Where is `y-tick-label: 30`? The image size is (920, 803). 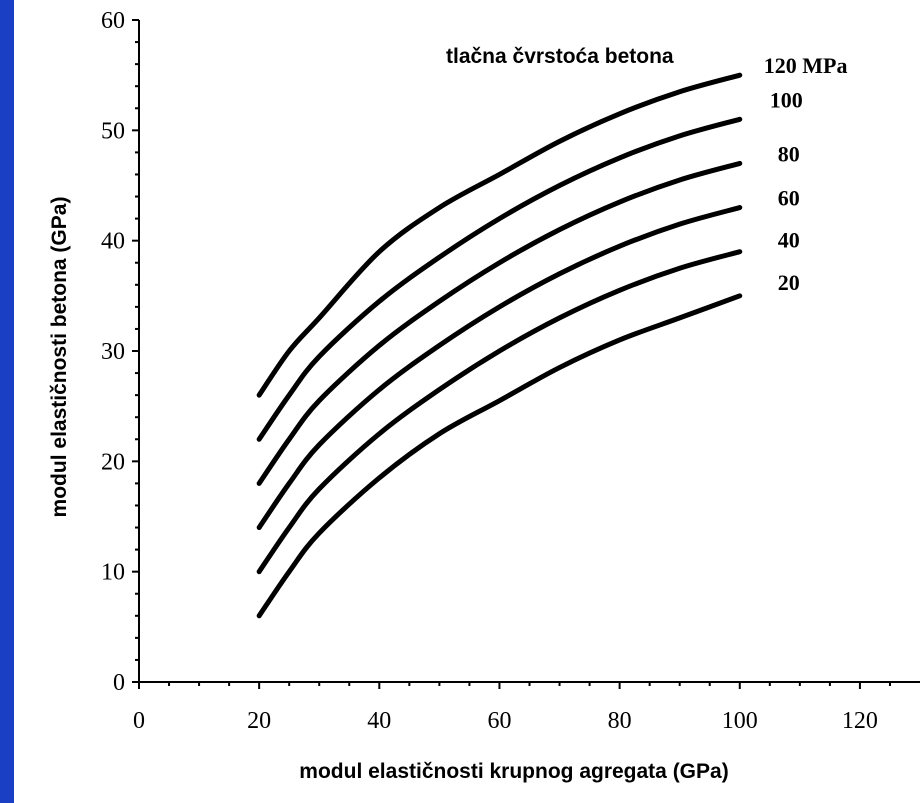 y-tick-label: 30 is located at coordinates (113, 352).